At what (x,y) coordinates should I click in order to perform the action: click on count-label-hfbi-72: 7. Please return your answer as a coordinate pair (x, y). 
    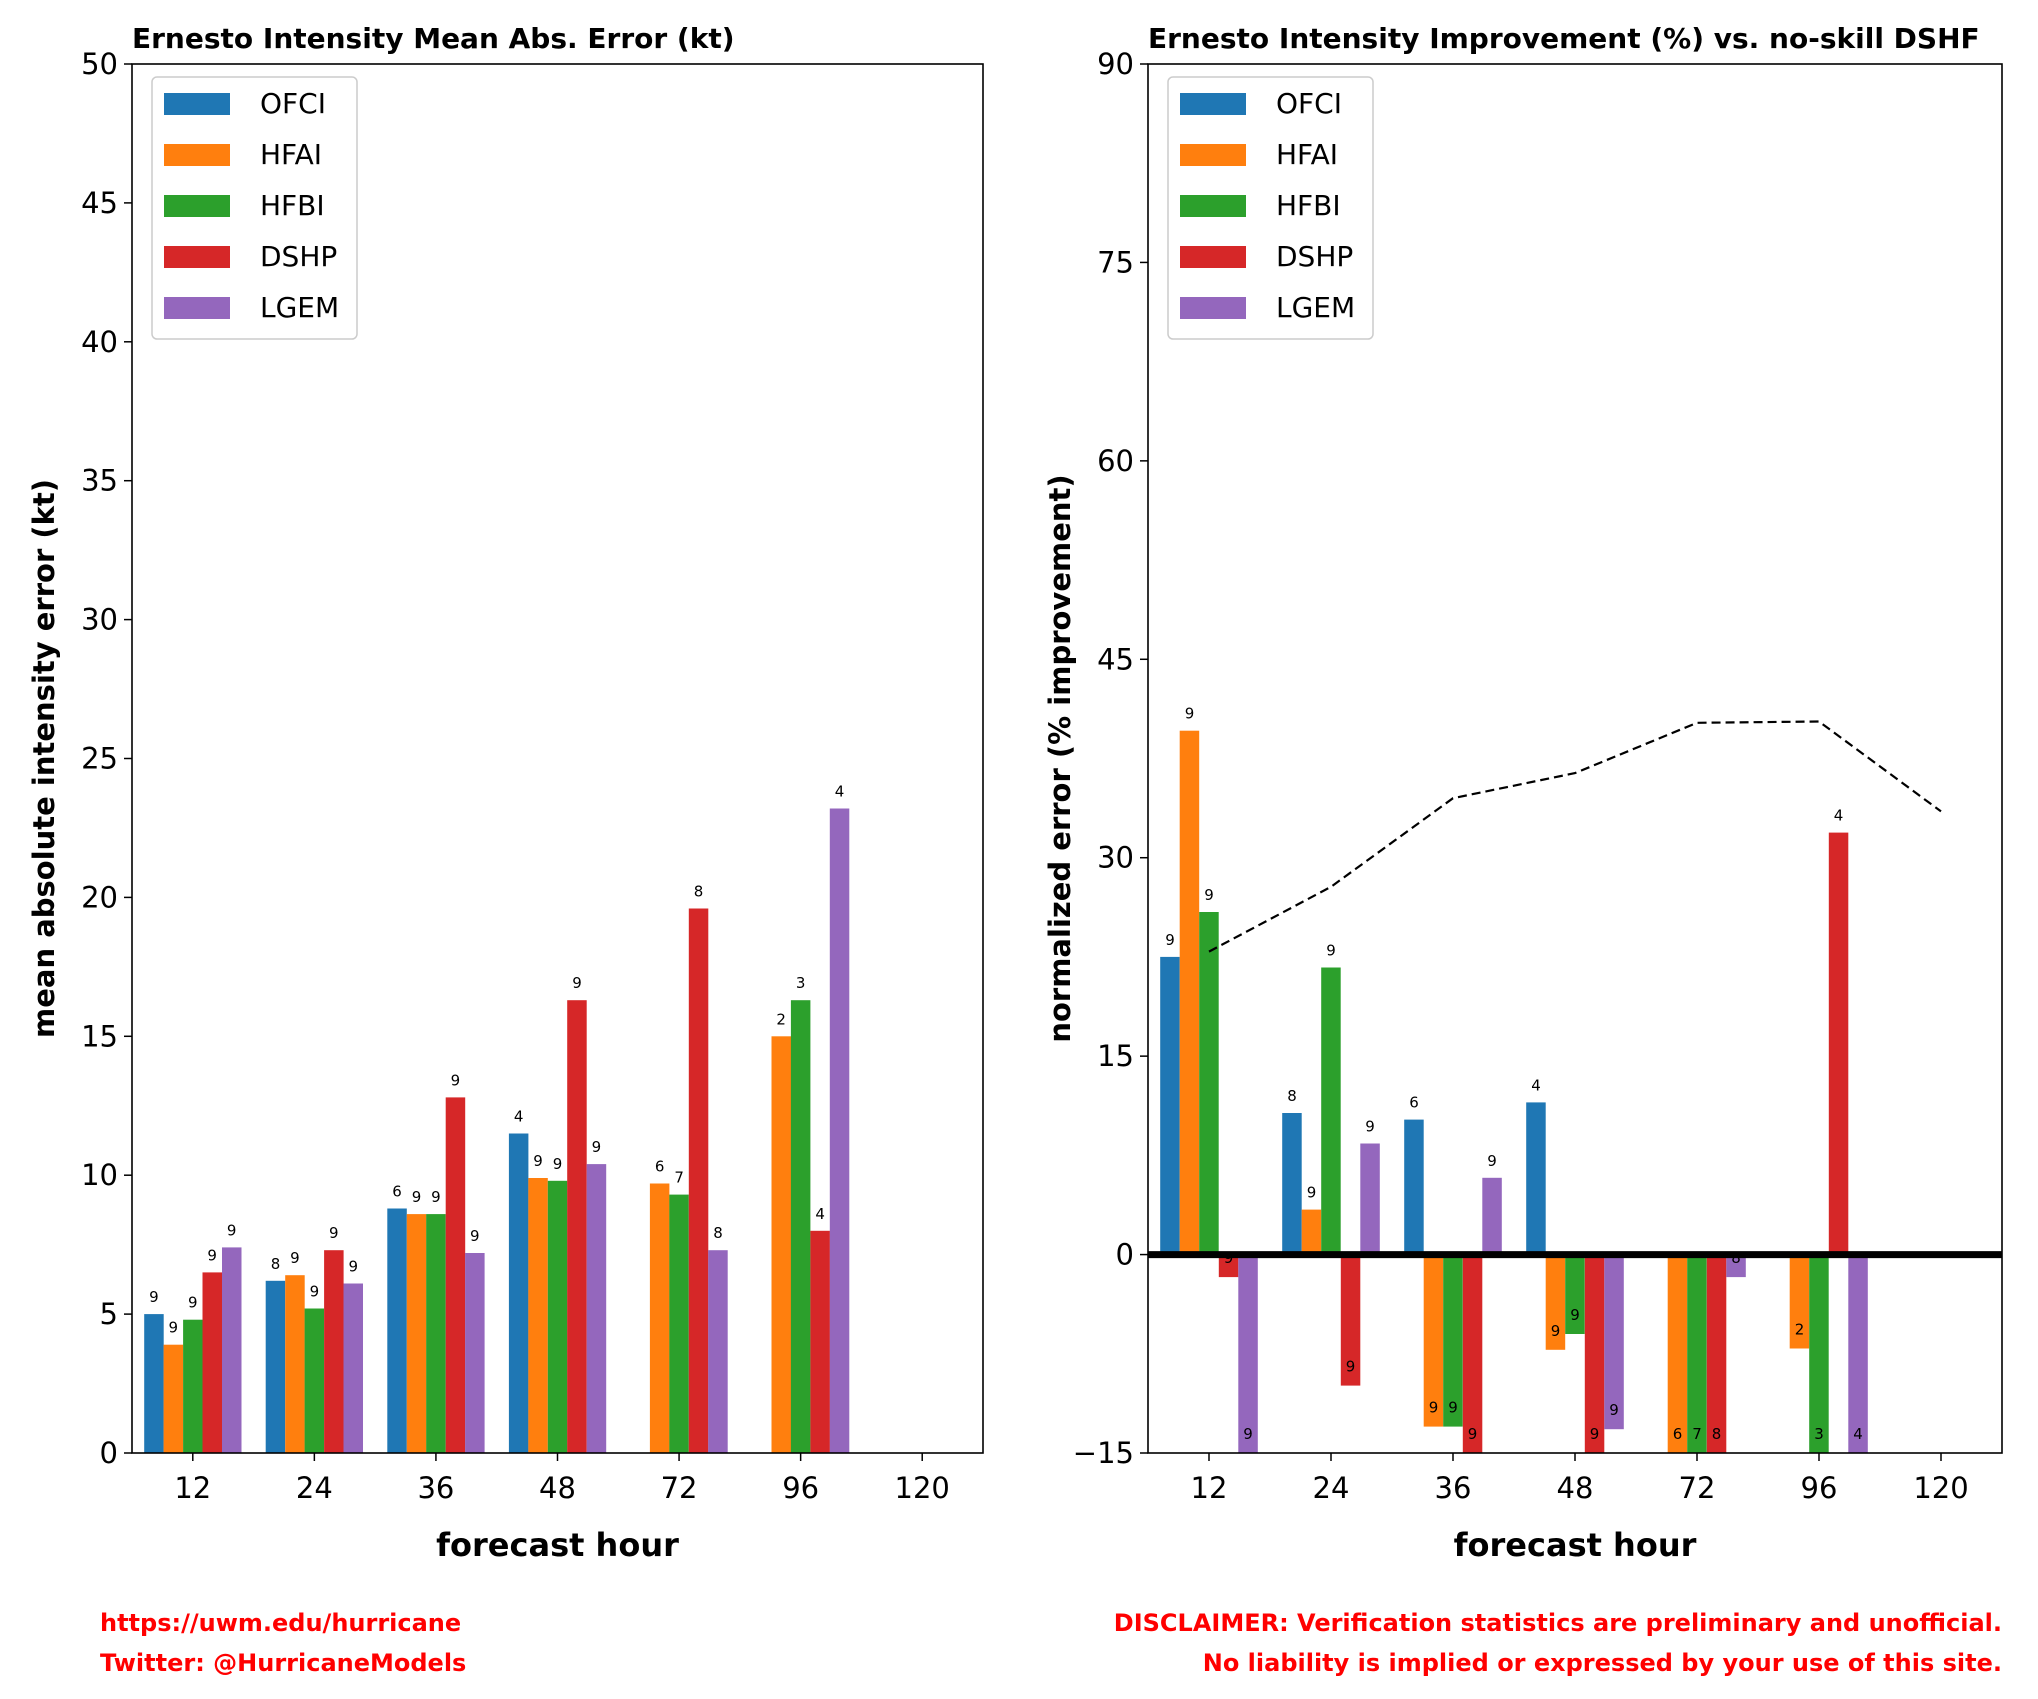
    Looking at the image, I should click on (1697, 1434).